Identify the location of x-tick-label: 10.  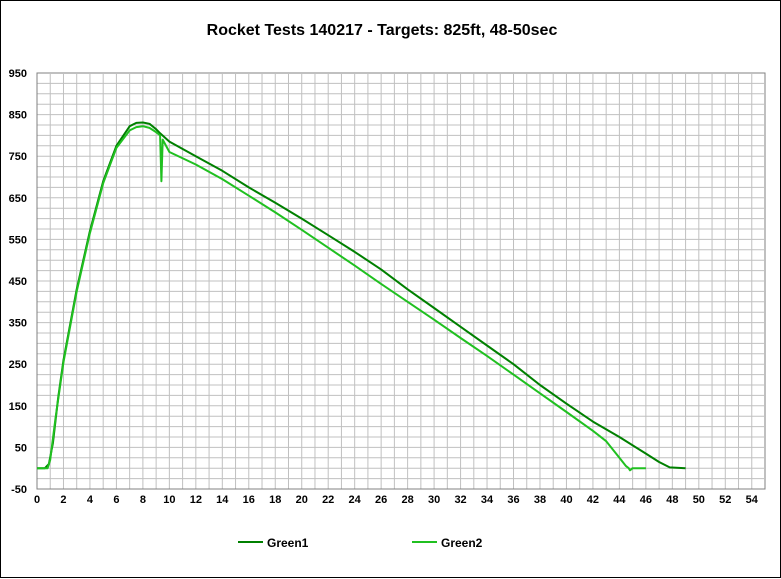
(169, 500).